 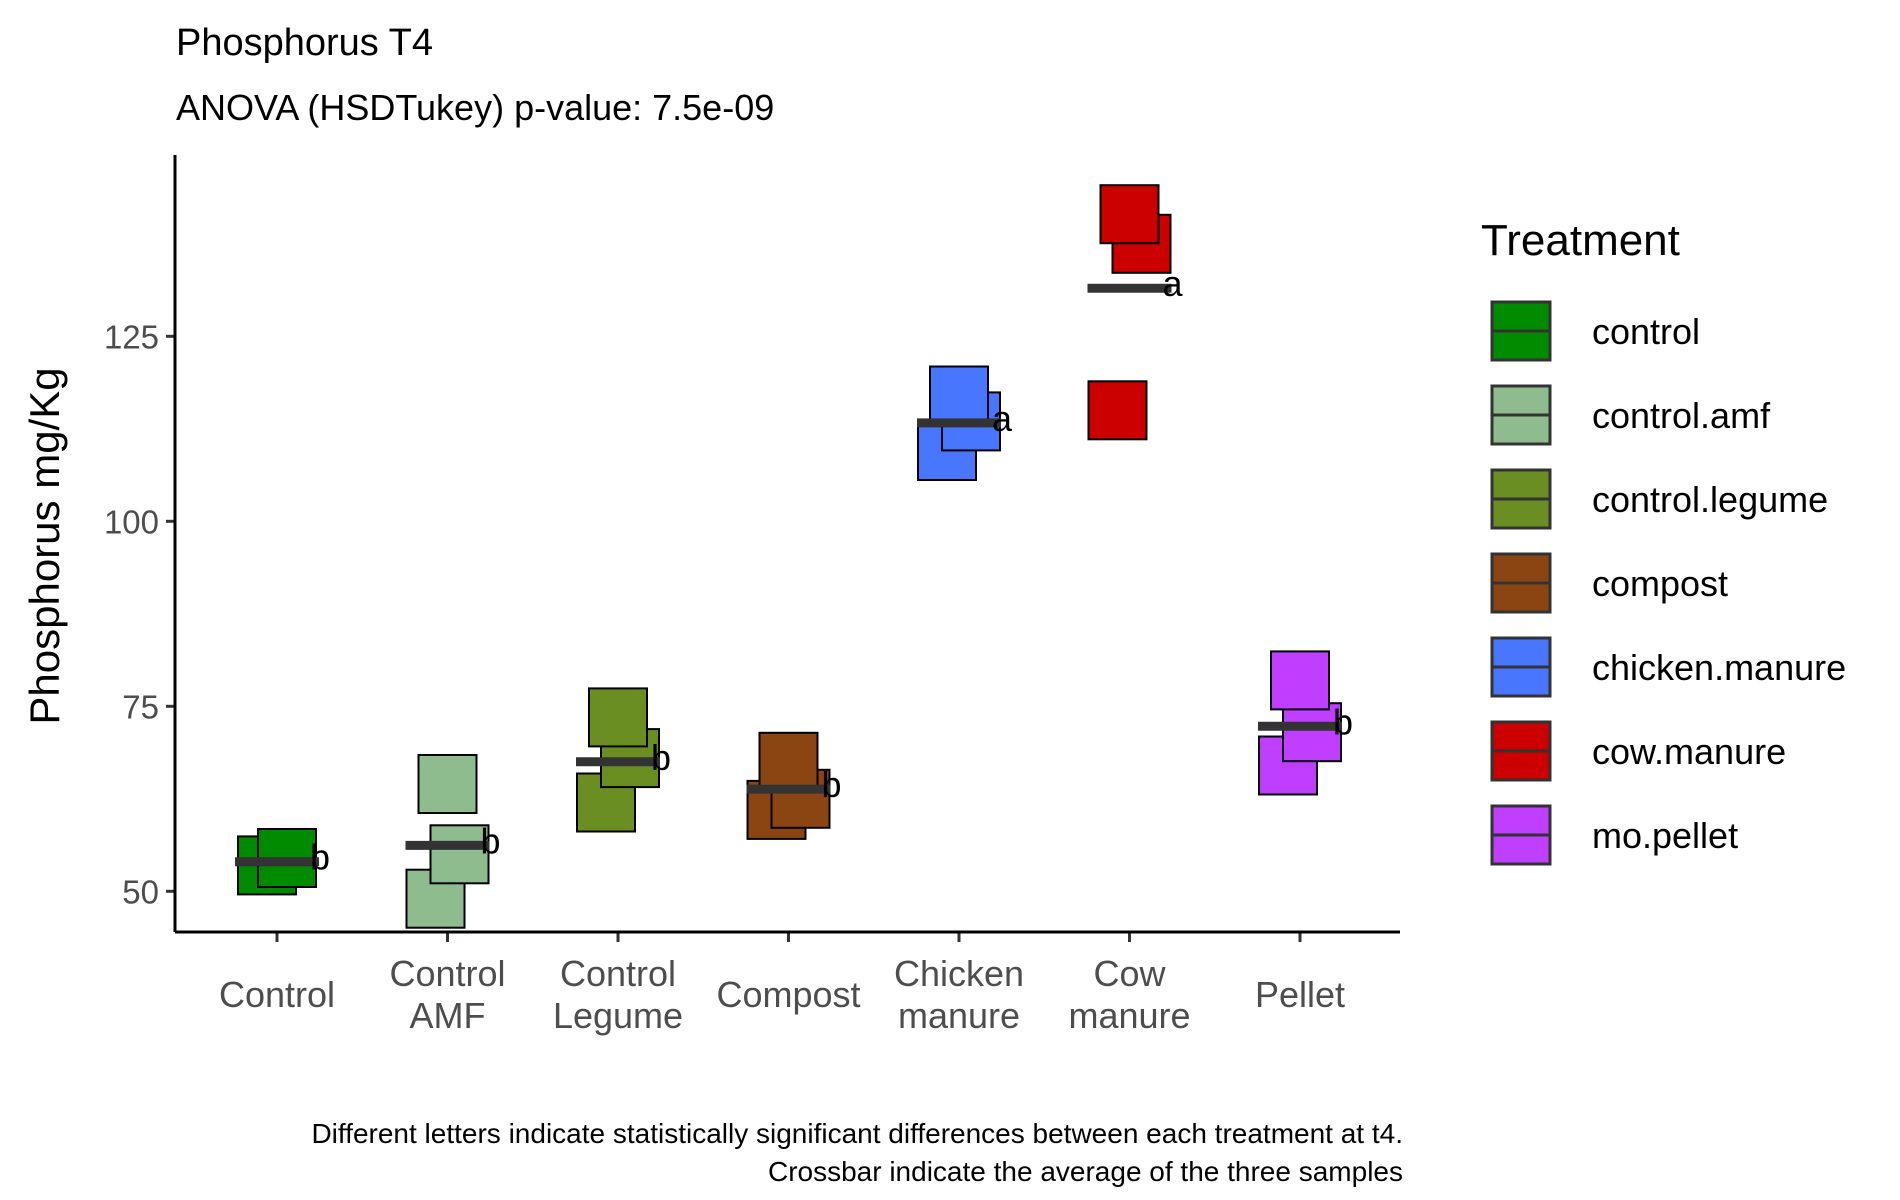 I want to click on legend-label-mo.pellet: mo.pellet, so click(x=1665, y=835).